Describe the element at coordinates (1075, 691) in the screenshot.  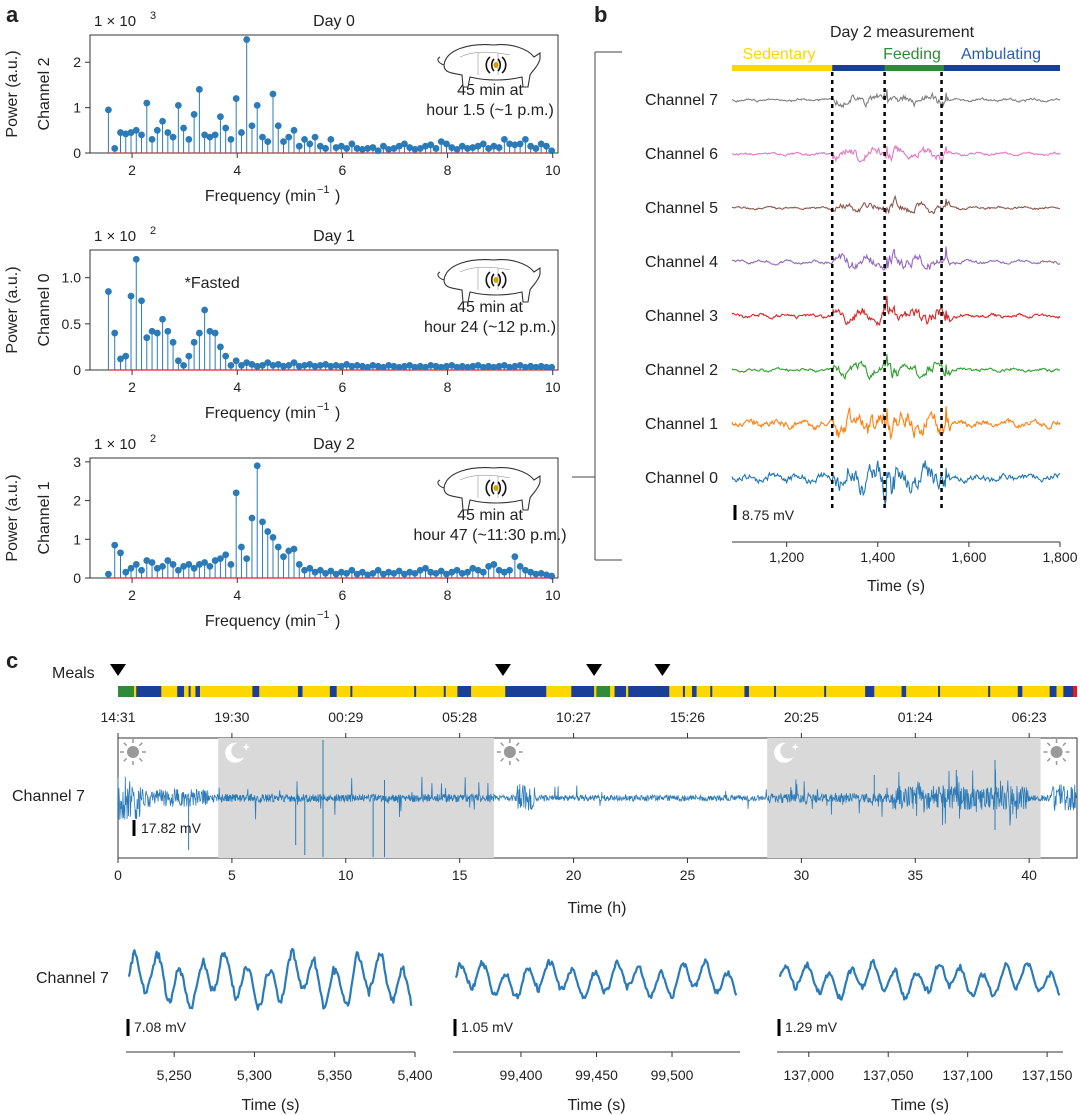
I see `state-block-end` at that location.